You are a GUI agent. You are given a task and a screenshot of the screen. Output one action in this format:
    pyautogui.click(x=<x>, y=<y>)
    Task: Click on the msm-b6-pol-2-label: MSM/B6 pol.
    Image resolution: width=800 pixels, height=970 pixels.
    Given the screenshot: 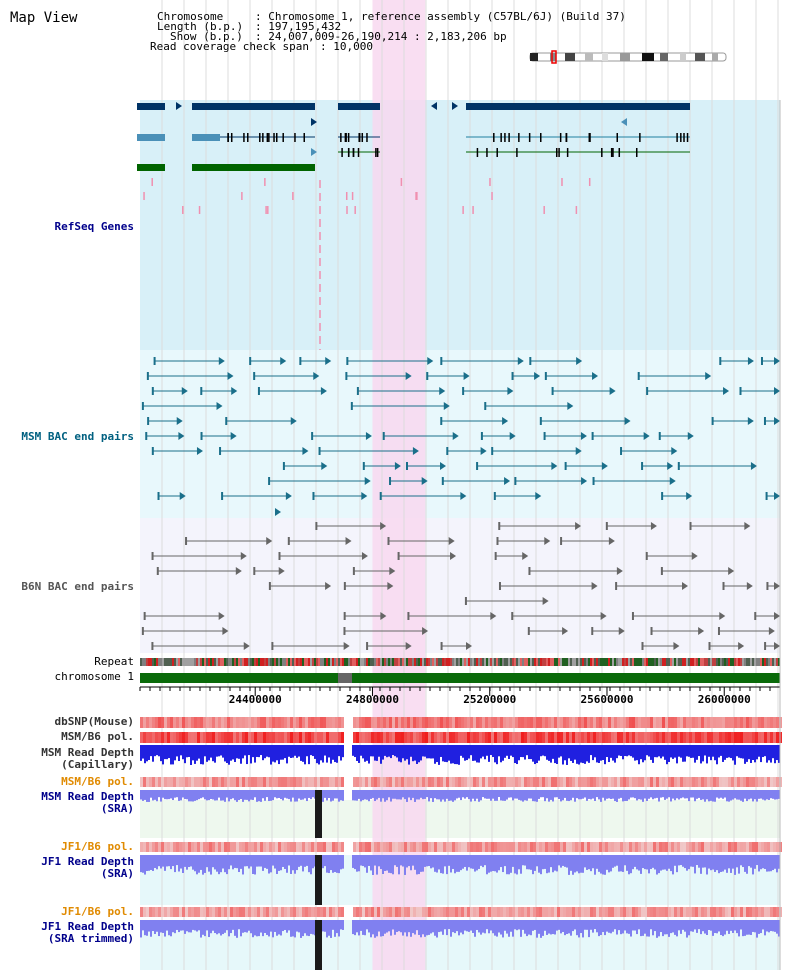 What is the action you would take?
    pyautogui.click(x=97, y=781)
    